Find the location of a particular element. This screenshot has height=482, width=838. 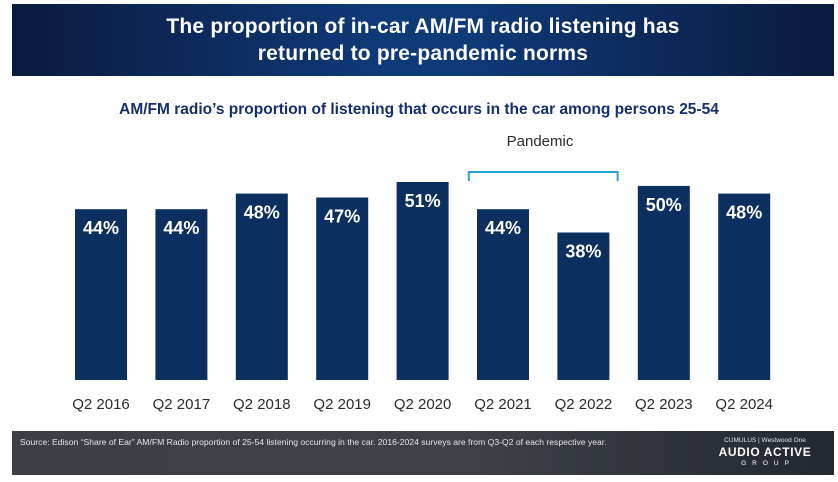

x-tick-label: Q2 2019 is located at coordinates (342, 404).